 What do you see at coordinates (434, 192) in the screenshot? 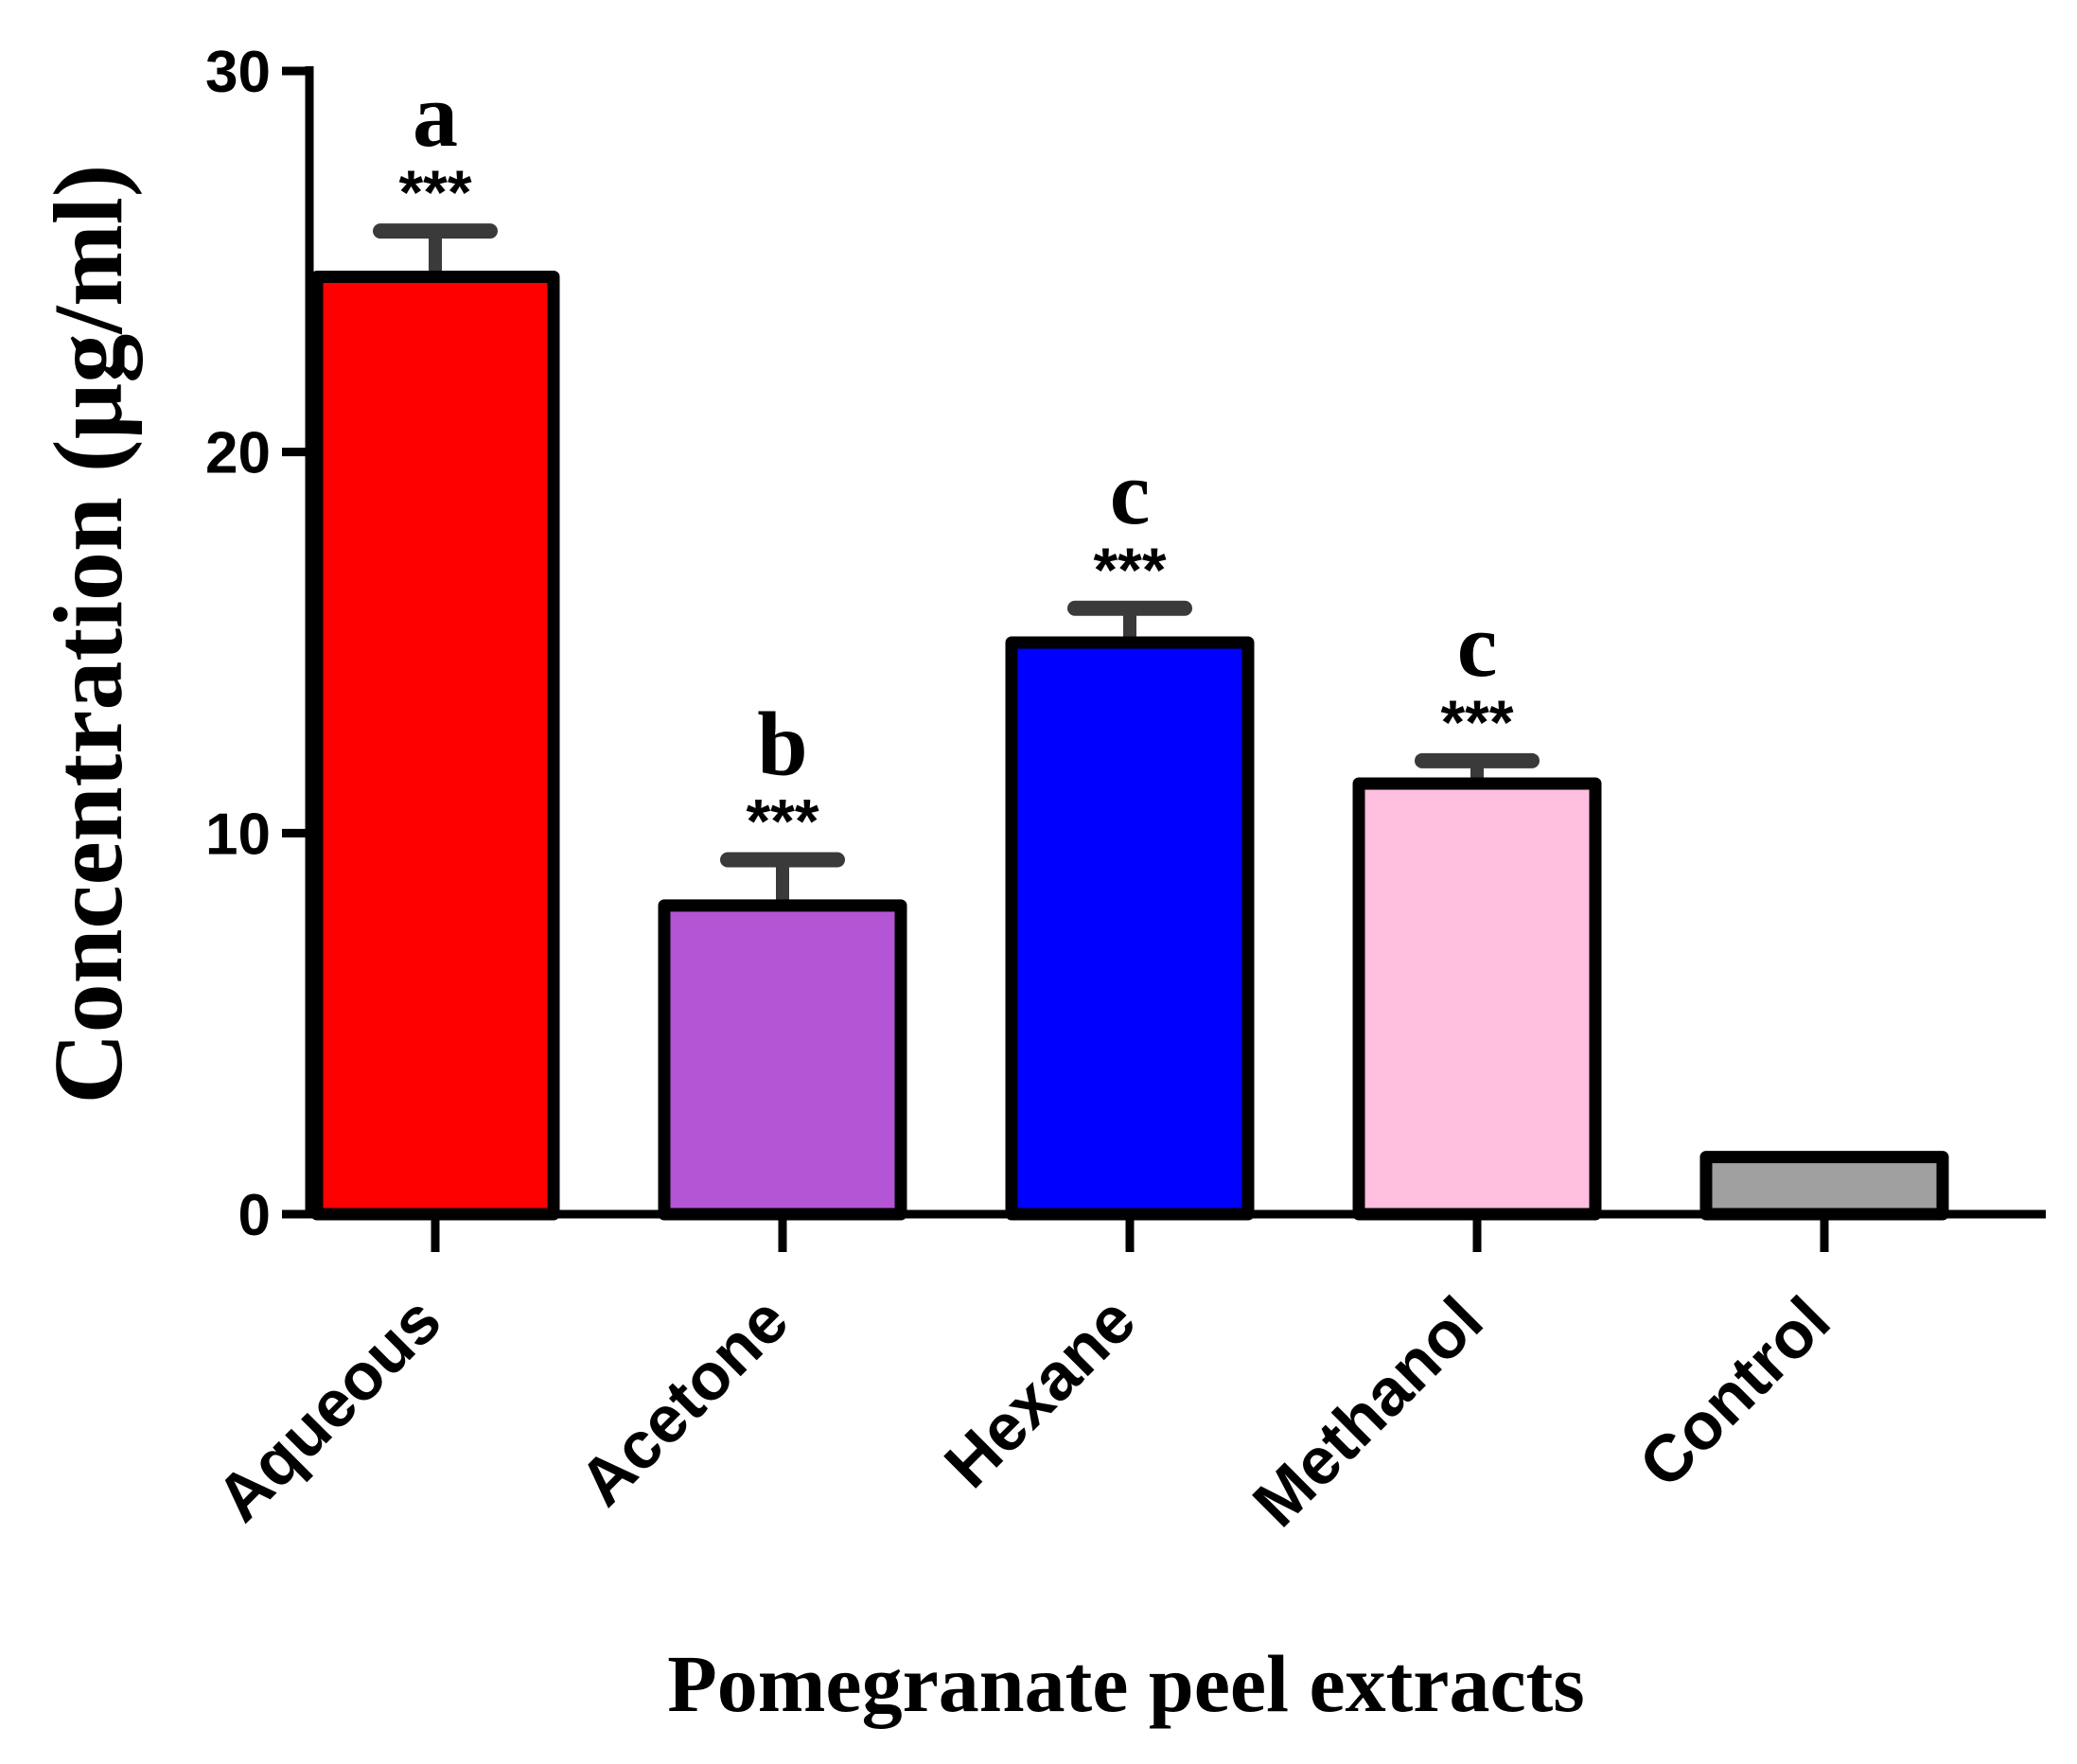
I see `significance-aqueous: ***` at bounding box center [434, 192].